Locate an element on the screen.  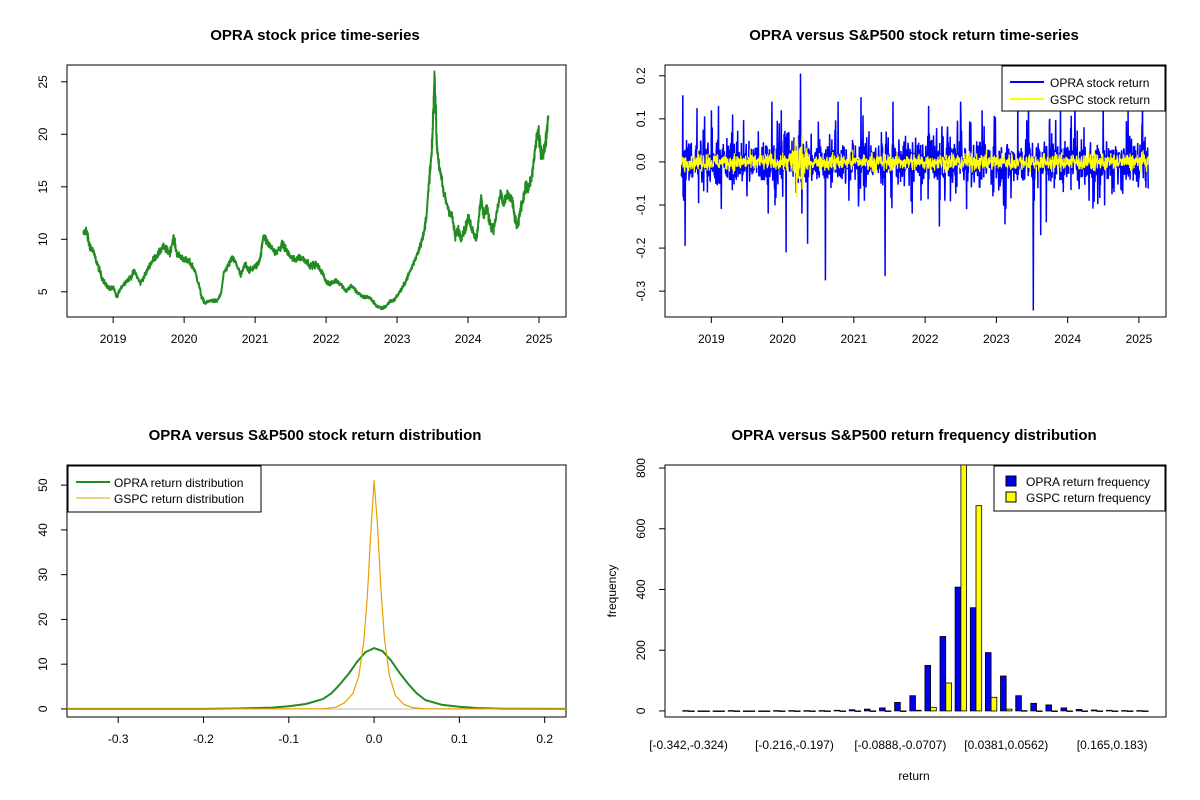
y-tick-label: 400 is located at coordinates (641, 589).